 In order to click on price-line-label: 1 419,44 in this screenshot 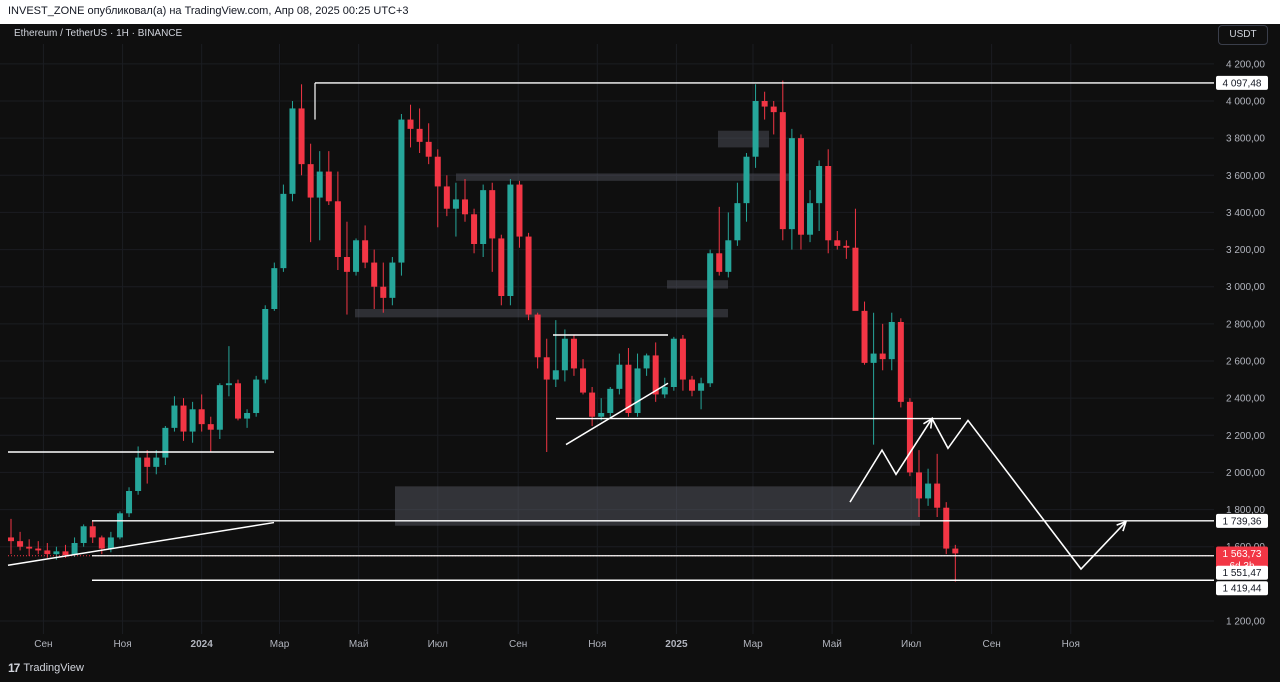, I will do `click(1242, 589)`.